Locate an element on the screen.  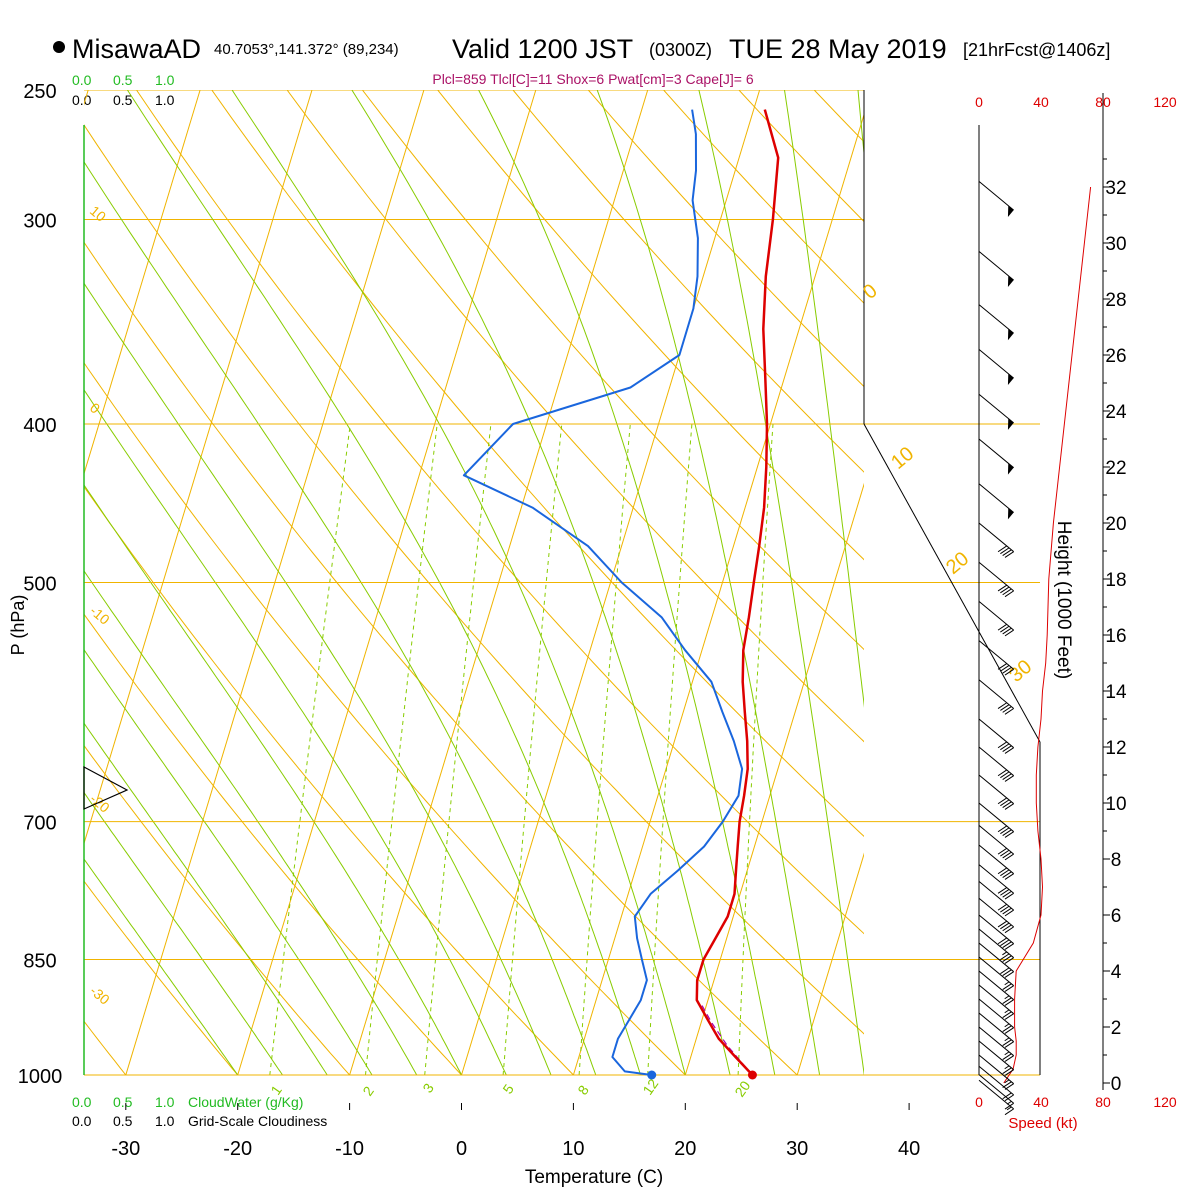
height-tick-label: 4 is located at coordinates (1116, 972).